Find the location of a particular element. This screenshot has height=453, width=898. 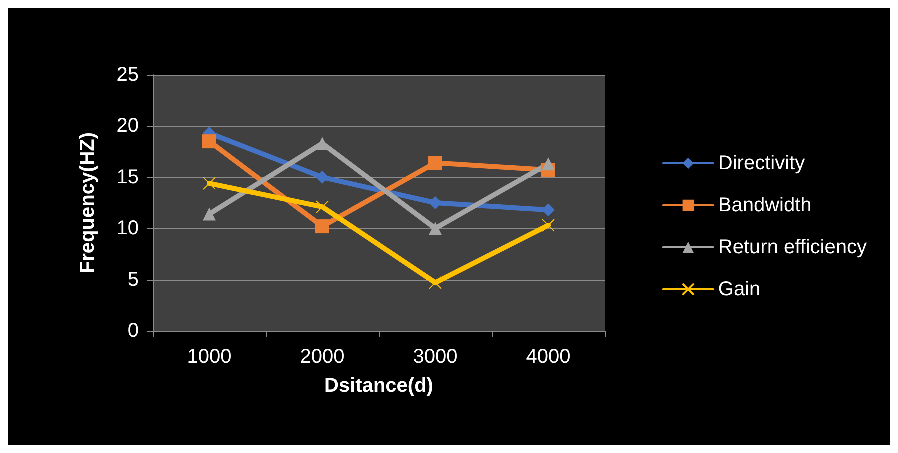

x-tick-label: 3000 is located at coordinates (435, 357).